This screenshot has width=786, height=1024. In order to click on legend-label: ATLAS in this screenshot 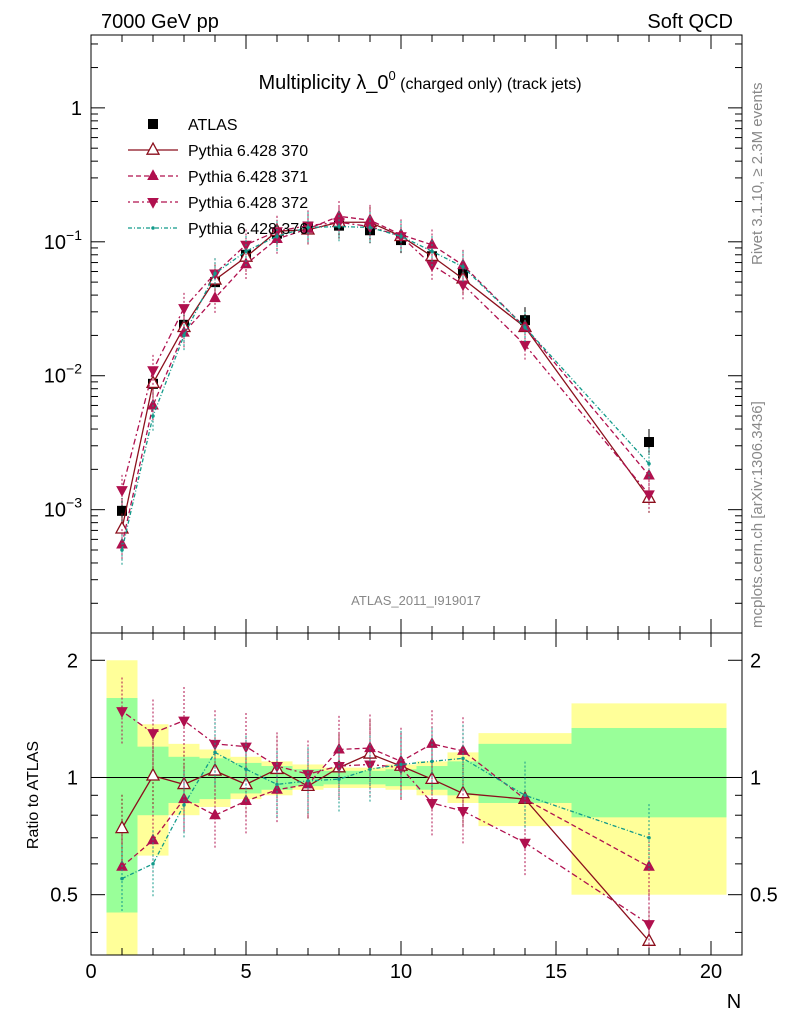, I will do `click(213, 125)`.